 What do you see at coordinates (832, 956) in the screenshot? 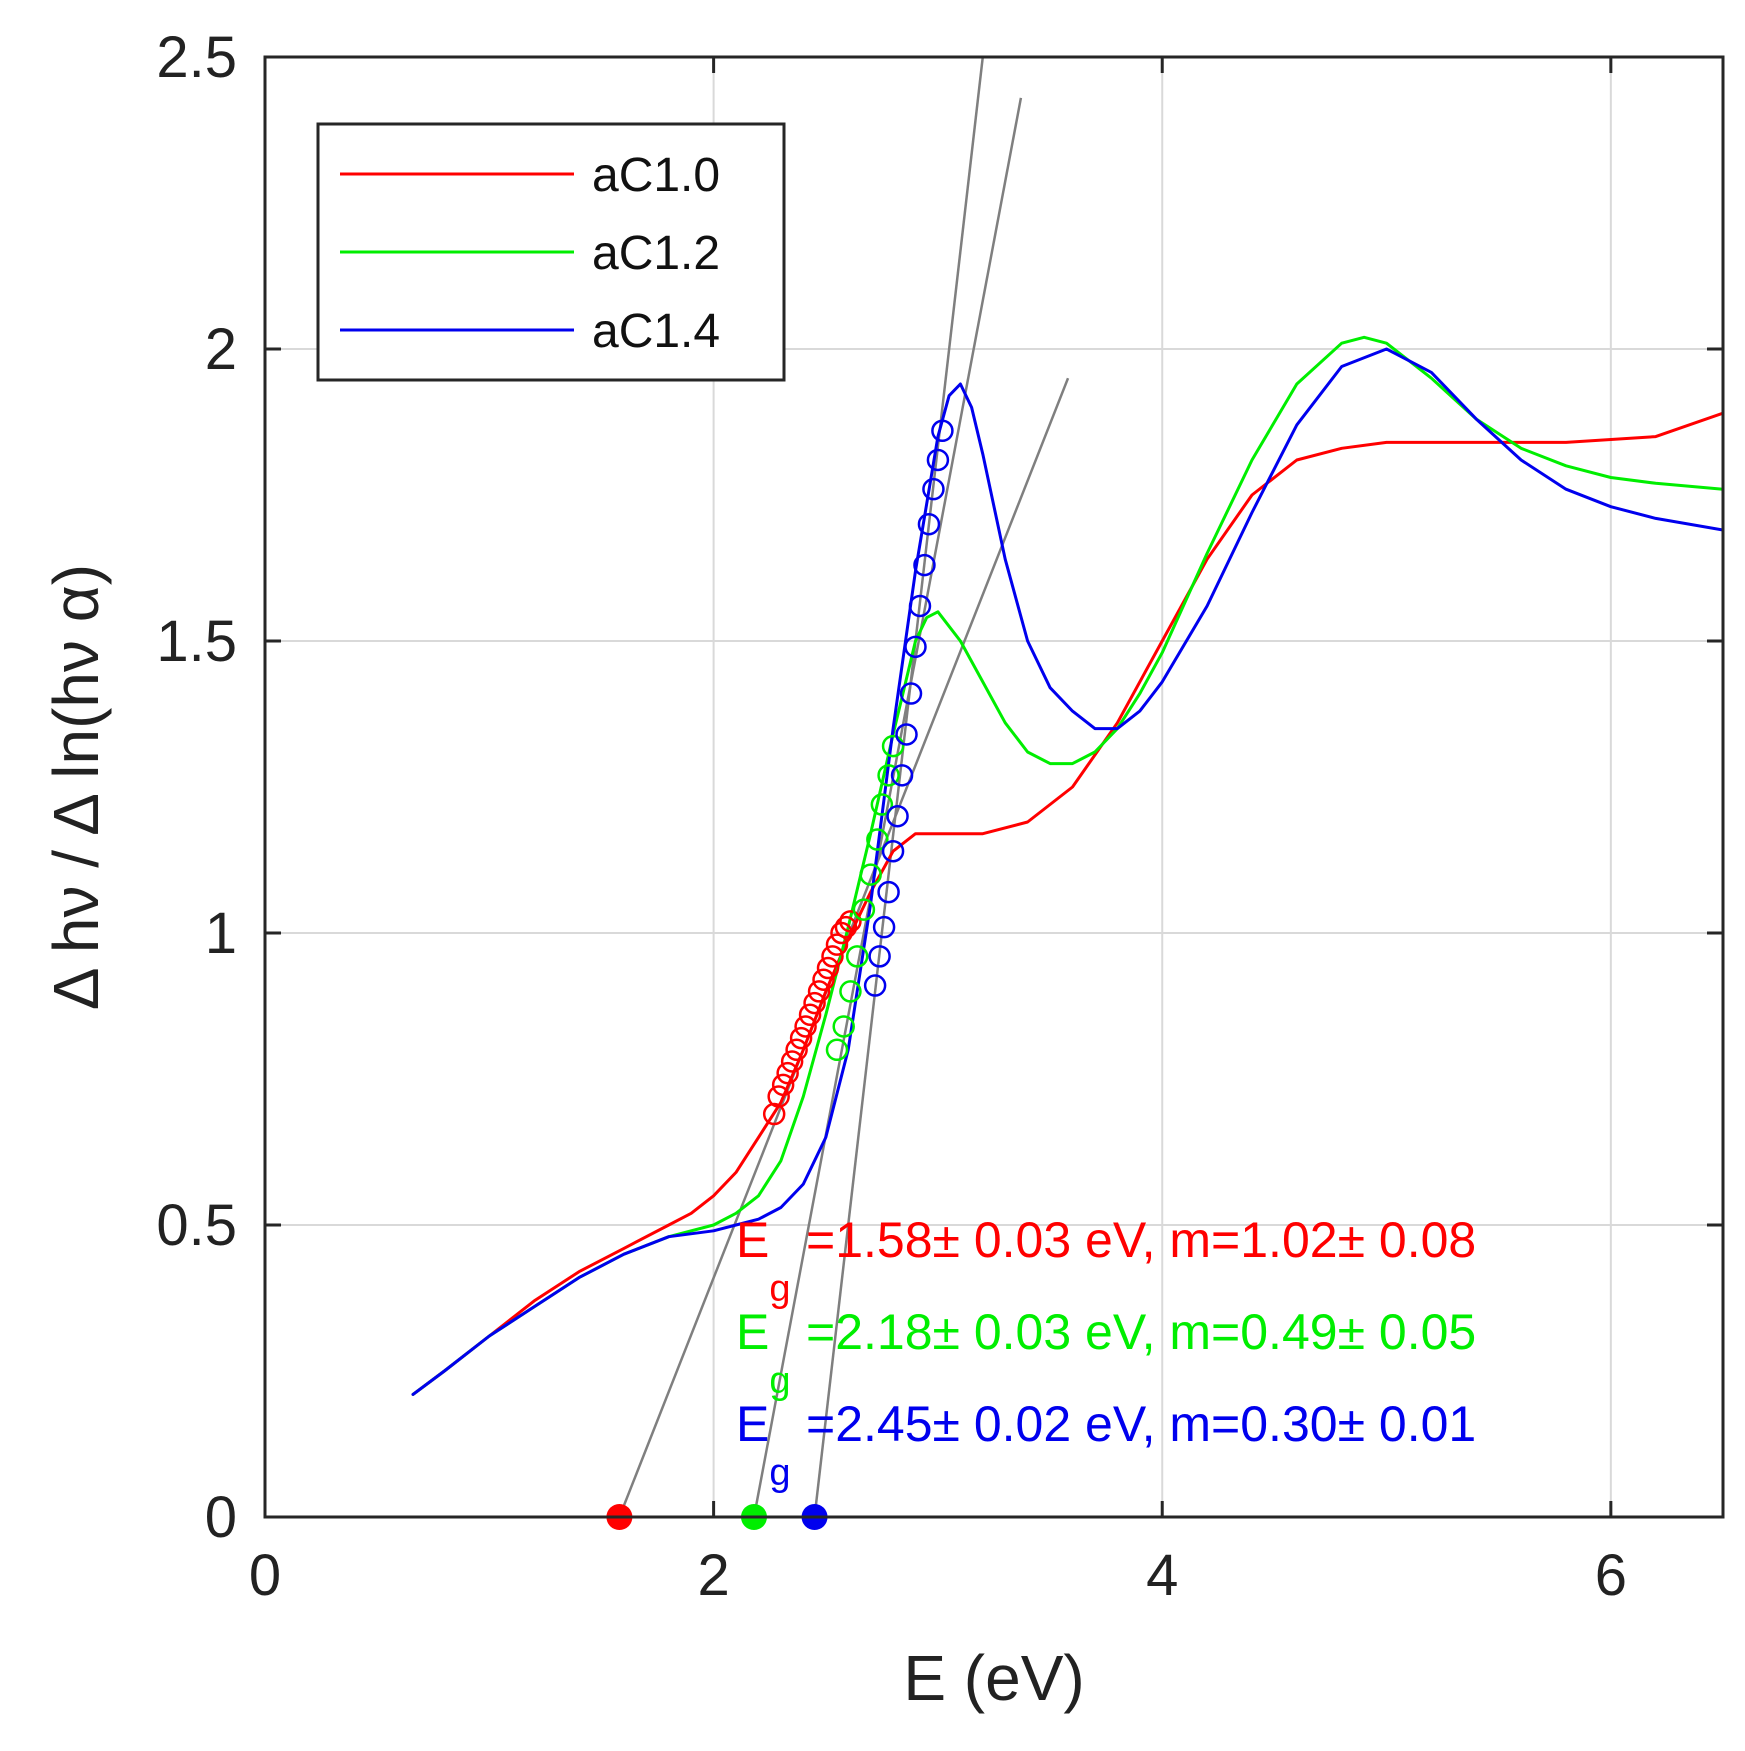
I see `fit-point-aC1.0-13` at bounding box center [832, 956].